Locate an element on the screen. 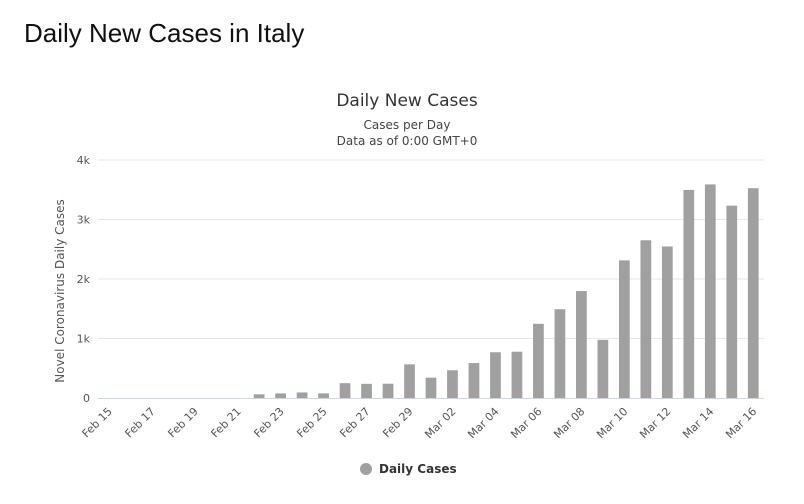 The image size is (804, 504). legend-label-daily-cases: Daily Cases is located at coordinates (418, 469).